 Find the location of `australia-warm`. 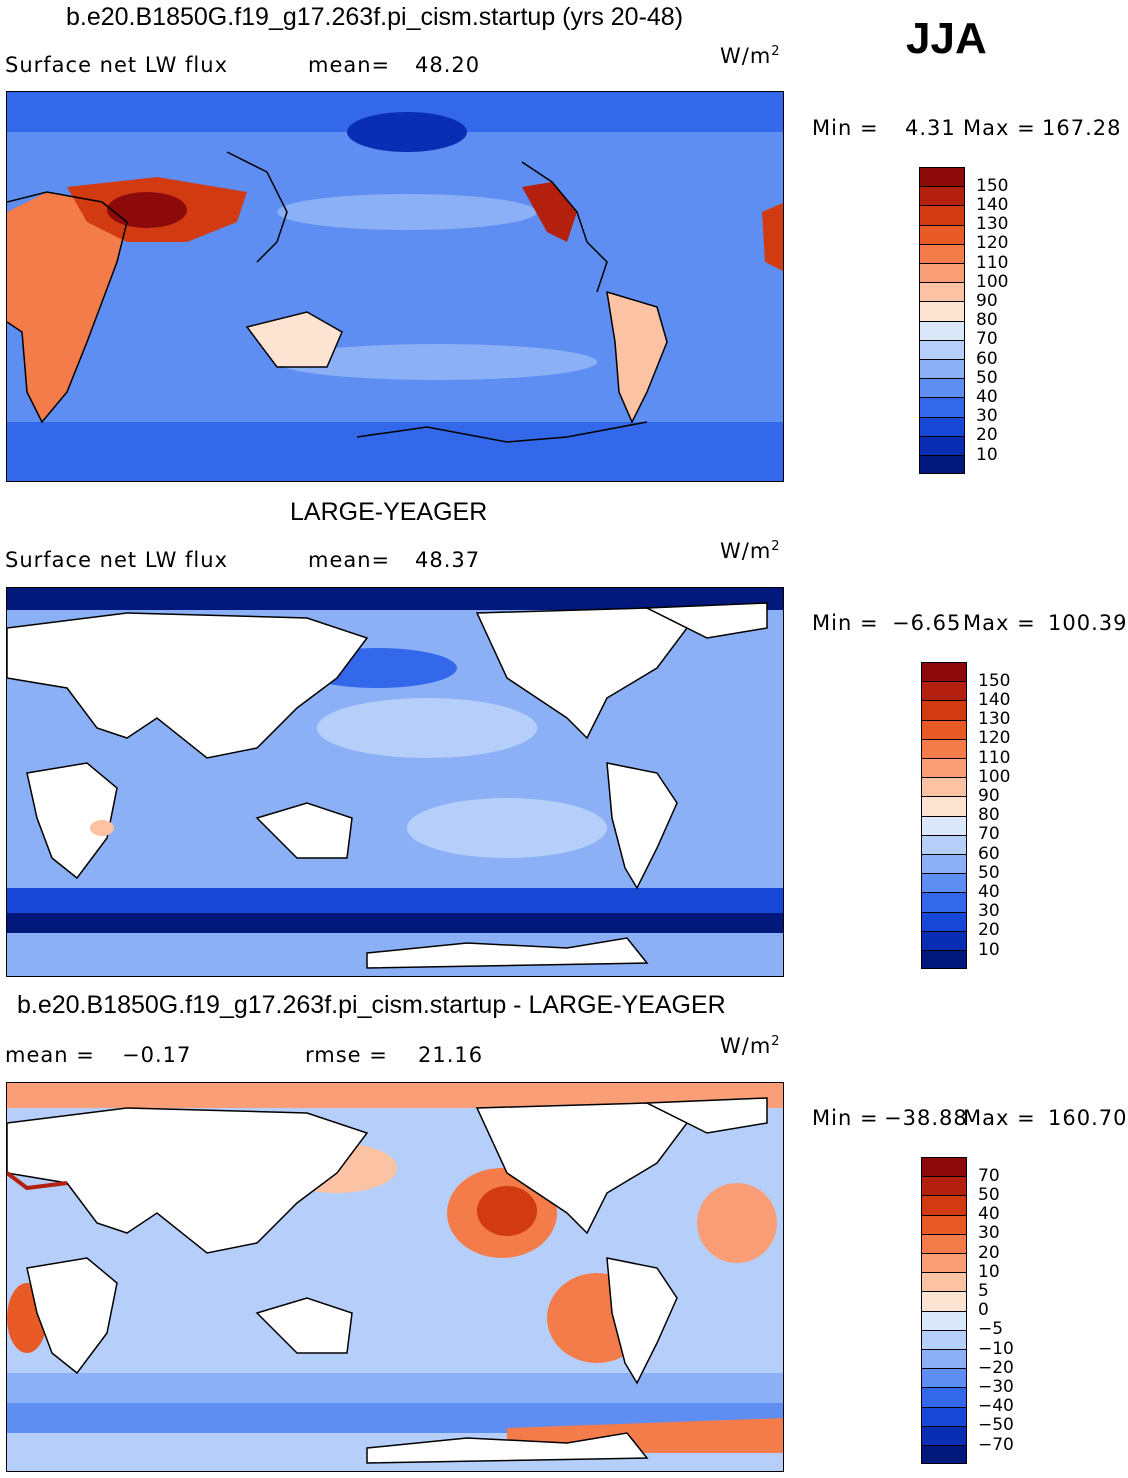

australia-warm is located at coordinates (294, 339).